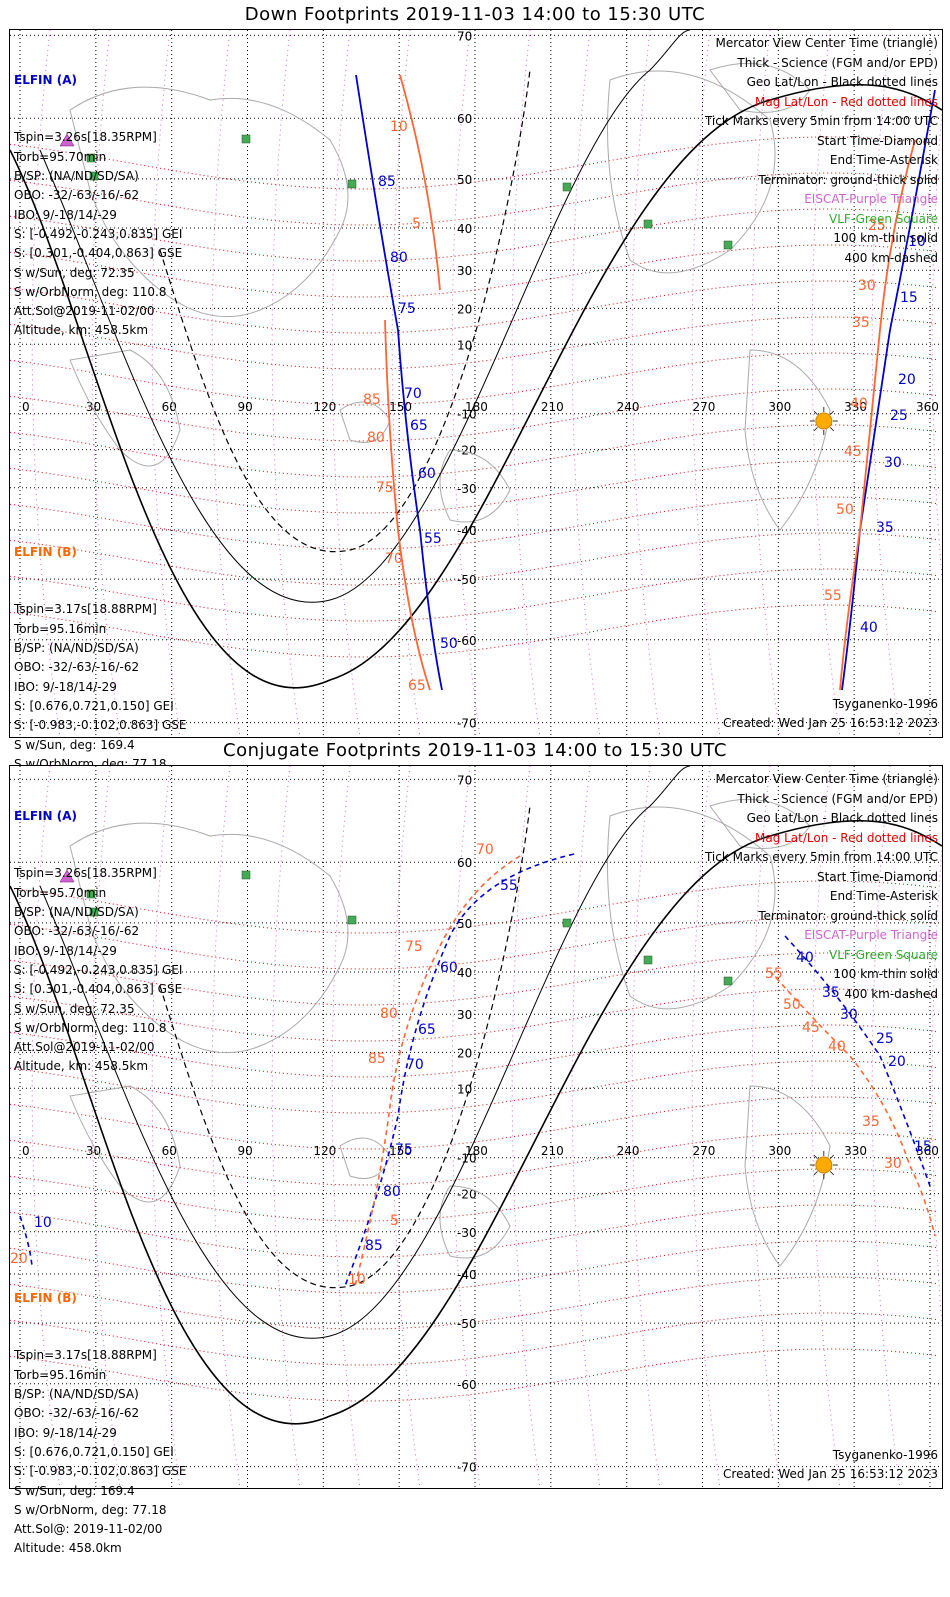  Describe the element at coordinates (923, 1147) in the screenshot. I see `track-time-label: 15` at that location.